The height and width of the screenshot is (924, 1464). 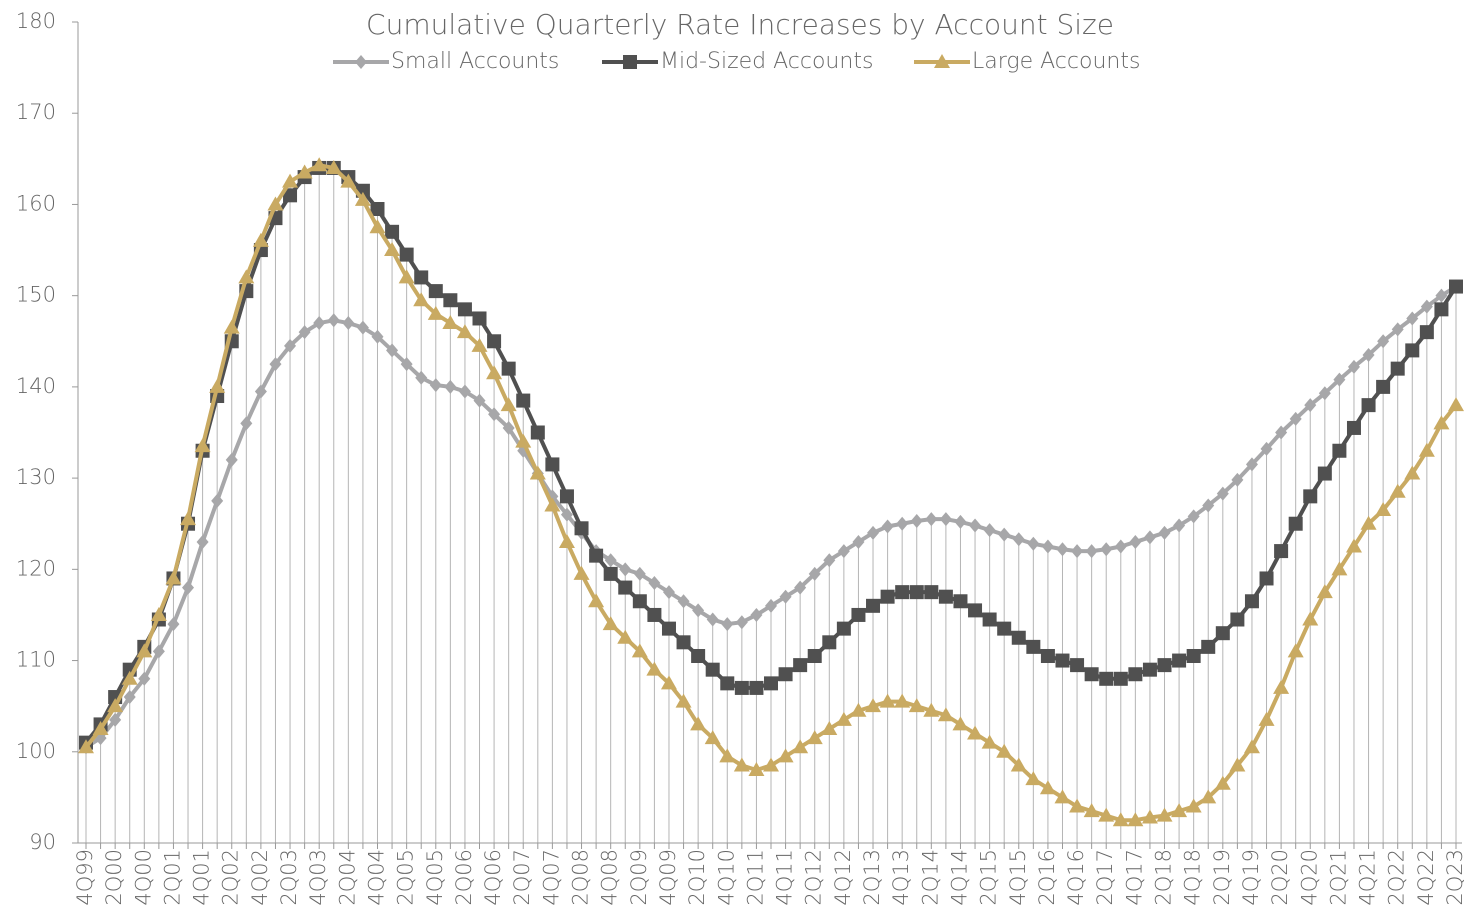 I want to click on x-tick-label: 4Q21, so click(x=1368, y=877).